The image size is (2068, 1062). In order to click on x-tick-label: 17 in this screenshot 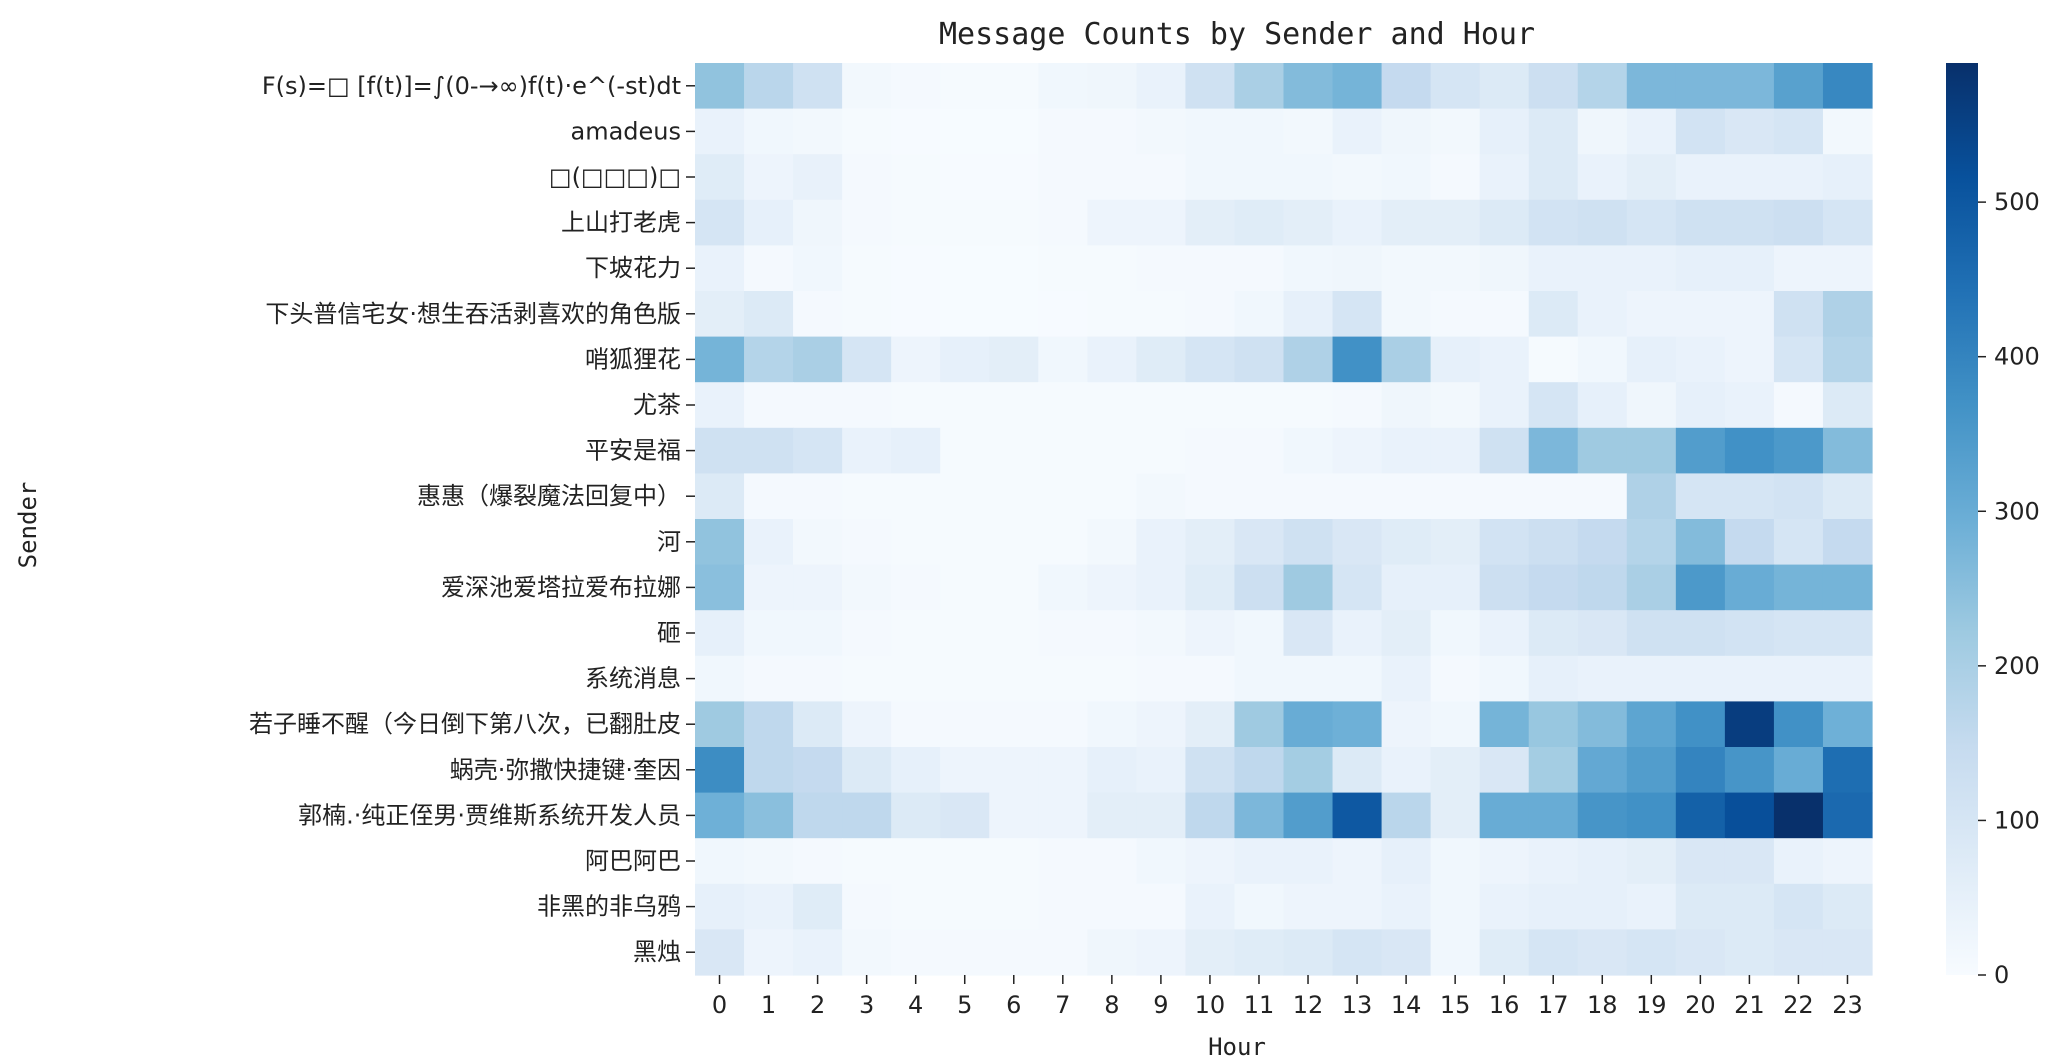, I will do `click(1553, 1005)`.